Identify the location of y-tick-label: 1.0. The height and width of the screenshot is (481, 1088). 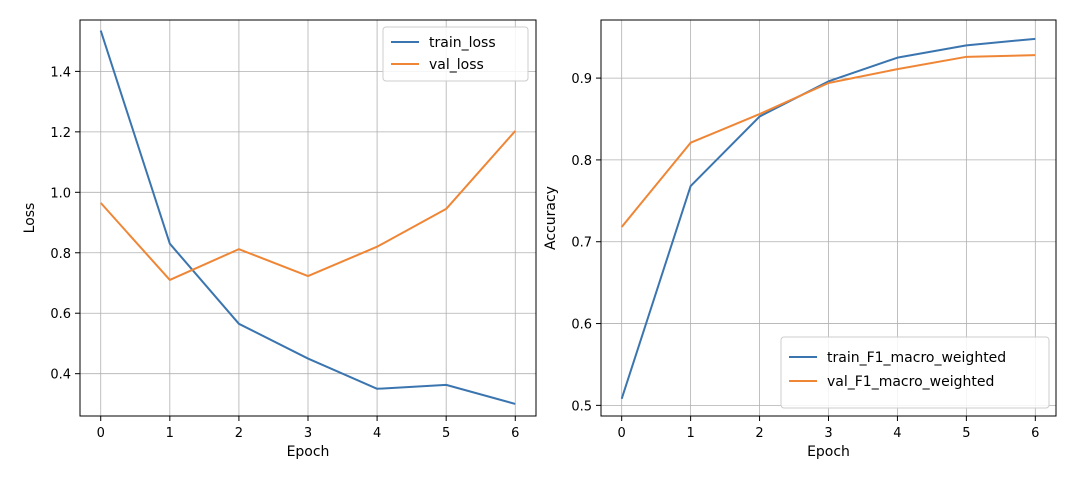
(60, 193).